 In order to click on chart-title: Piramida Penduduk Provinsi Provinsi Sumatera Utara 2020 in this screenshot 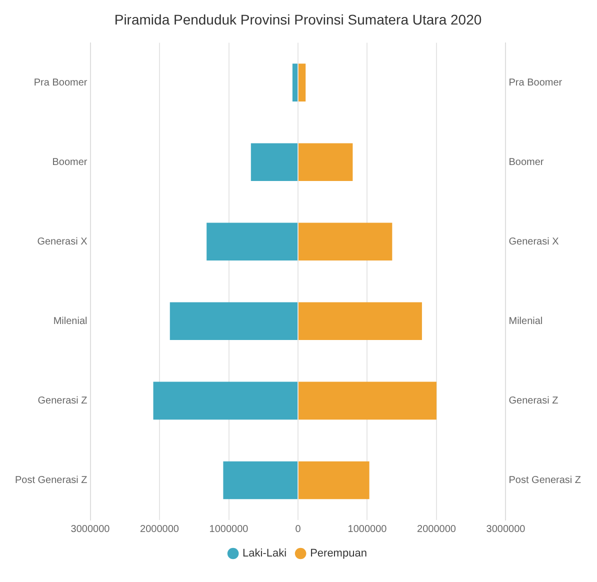, I will do `click(298, 19)`.